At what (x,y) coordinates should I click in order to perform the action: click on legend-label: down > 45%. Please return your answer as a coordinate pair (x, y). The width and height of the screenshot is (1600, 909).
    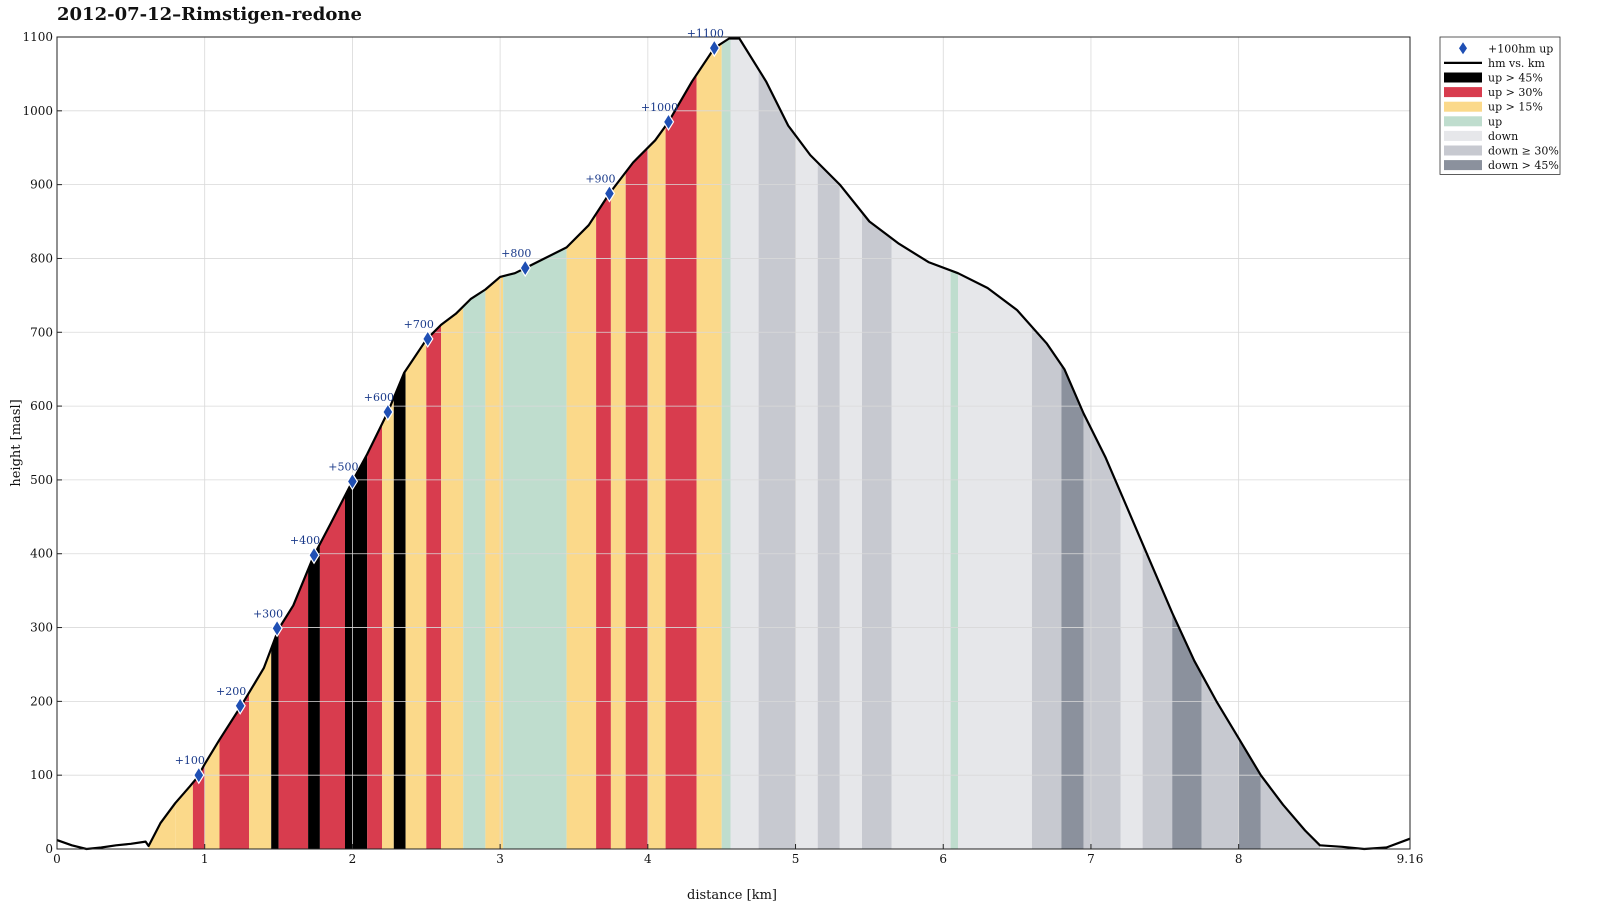
    Looking at the image, I should click on (1523, 165).